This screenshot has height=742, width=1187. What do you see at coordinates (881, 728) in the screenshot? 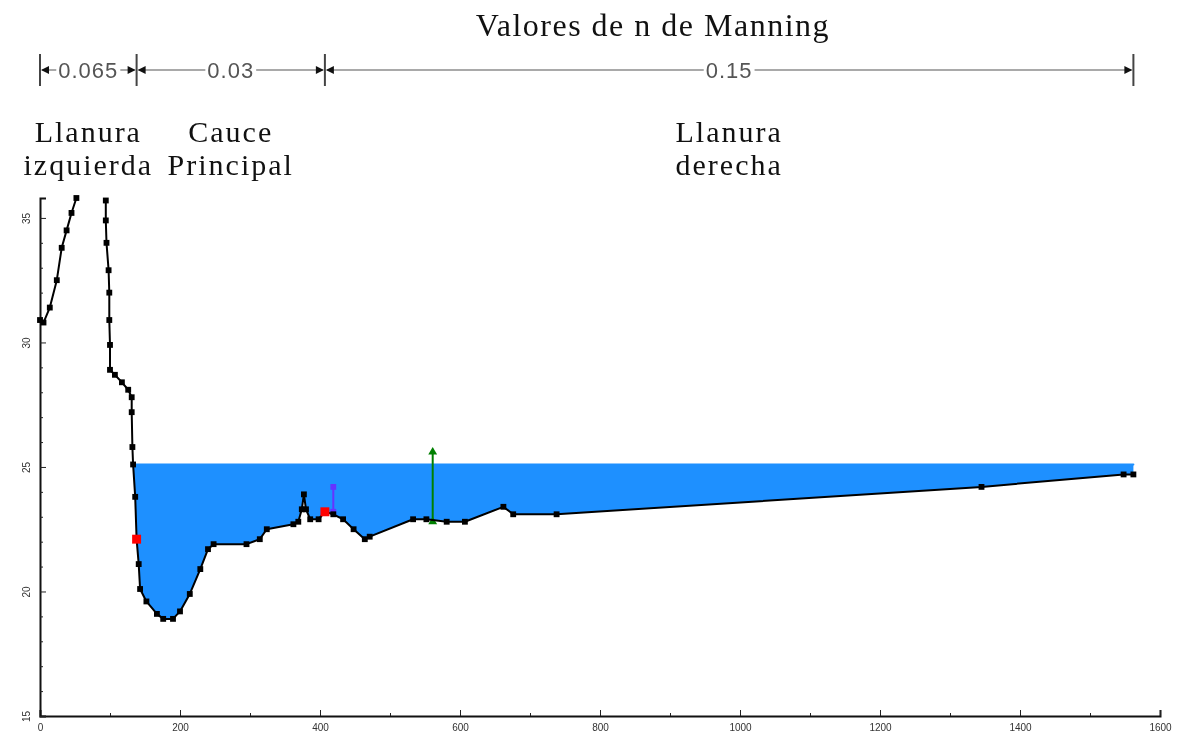
I see `x-tick-label: 1200` at bounding box center [881, 728].